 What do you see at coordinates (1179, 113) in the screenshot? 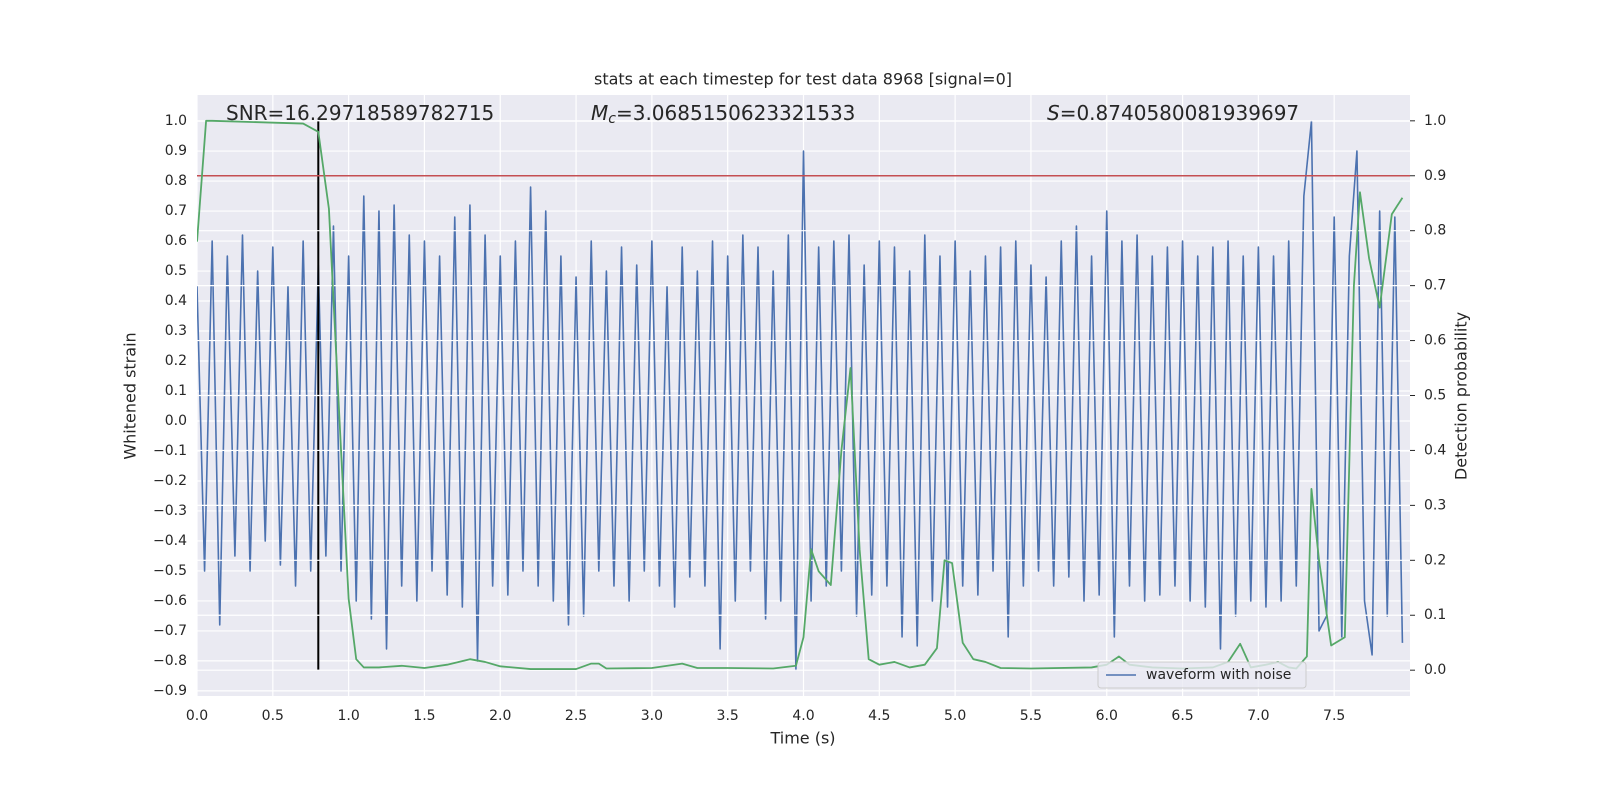
I see `annotation-text: =0.8740580081939697` at bounding box center [1179, 113].